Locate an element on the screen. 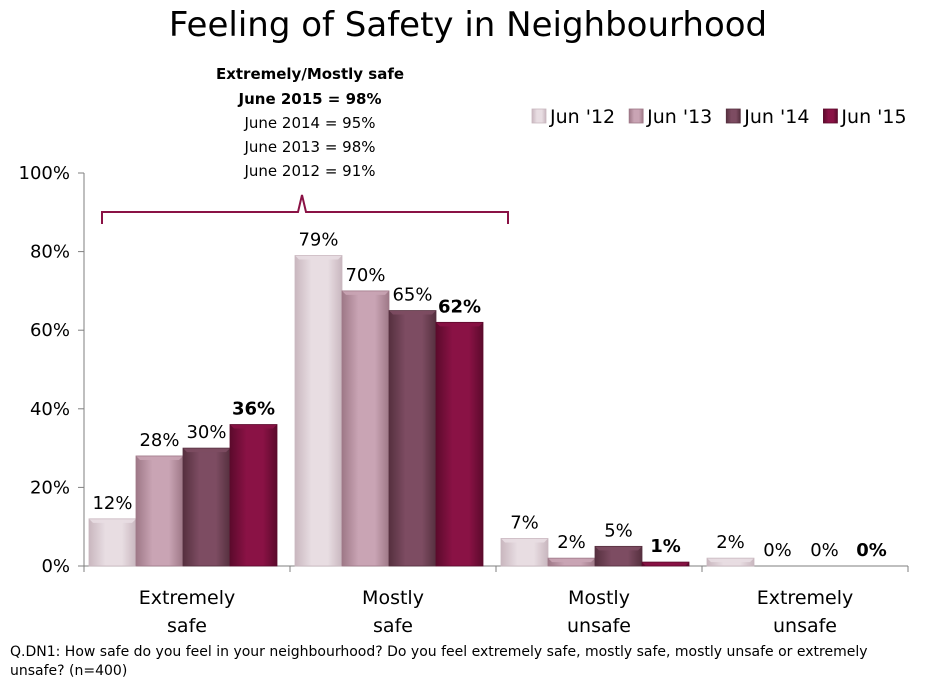  annotation-line: June 2014 = 95% is located at coordinates (309, 123).